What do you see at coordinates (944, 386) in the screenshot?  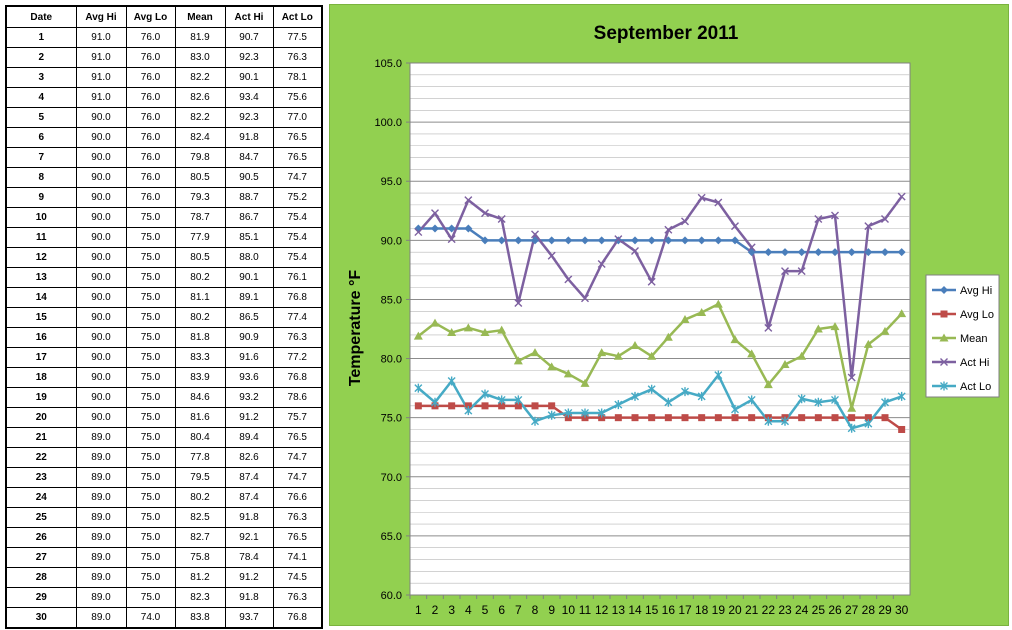 I see `legend-marker-act-lo` at bounding box center [944, 386].